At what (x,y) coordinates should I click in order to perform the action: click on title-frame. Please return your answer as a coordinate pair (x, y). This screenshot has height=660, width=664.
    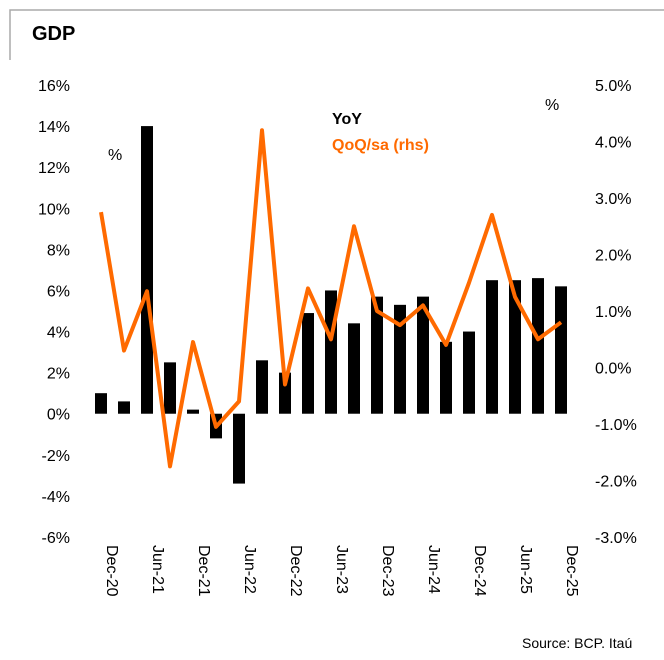
    Looking at the image, I should click on (336, 34).